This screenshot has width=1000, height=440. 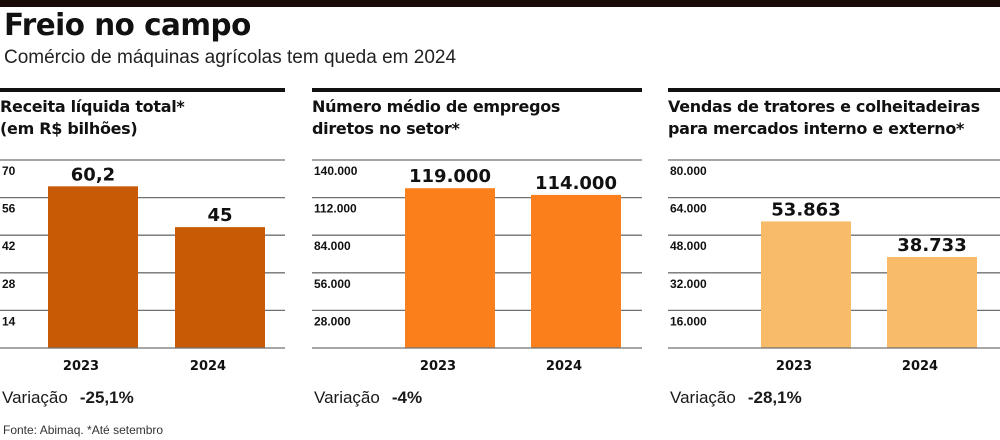 I want to click on data-label: 53.863, so click(x=805, y=209).